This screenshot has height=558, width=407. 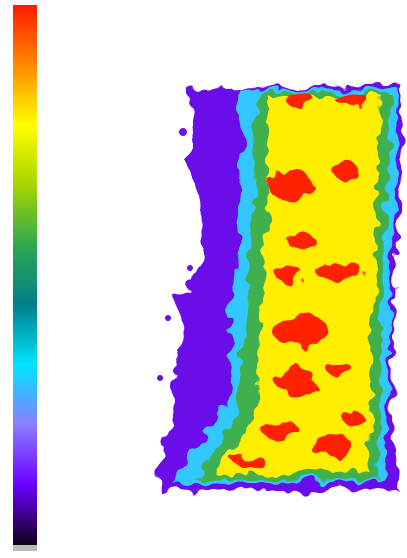 What do you see at coordinates (25, 548) in the screenshot?
I see `colorbar-edge` at bounding box center [25, 548].